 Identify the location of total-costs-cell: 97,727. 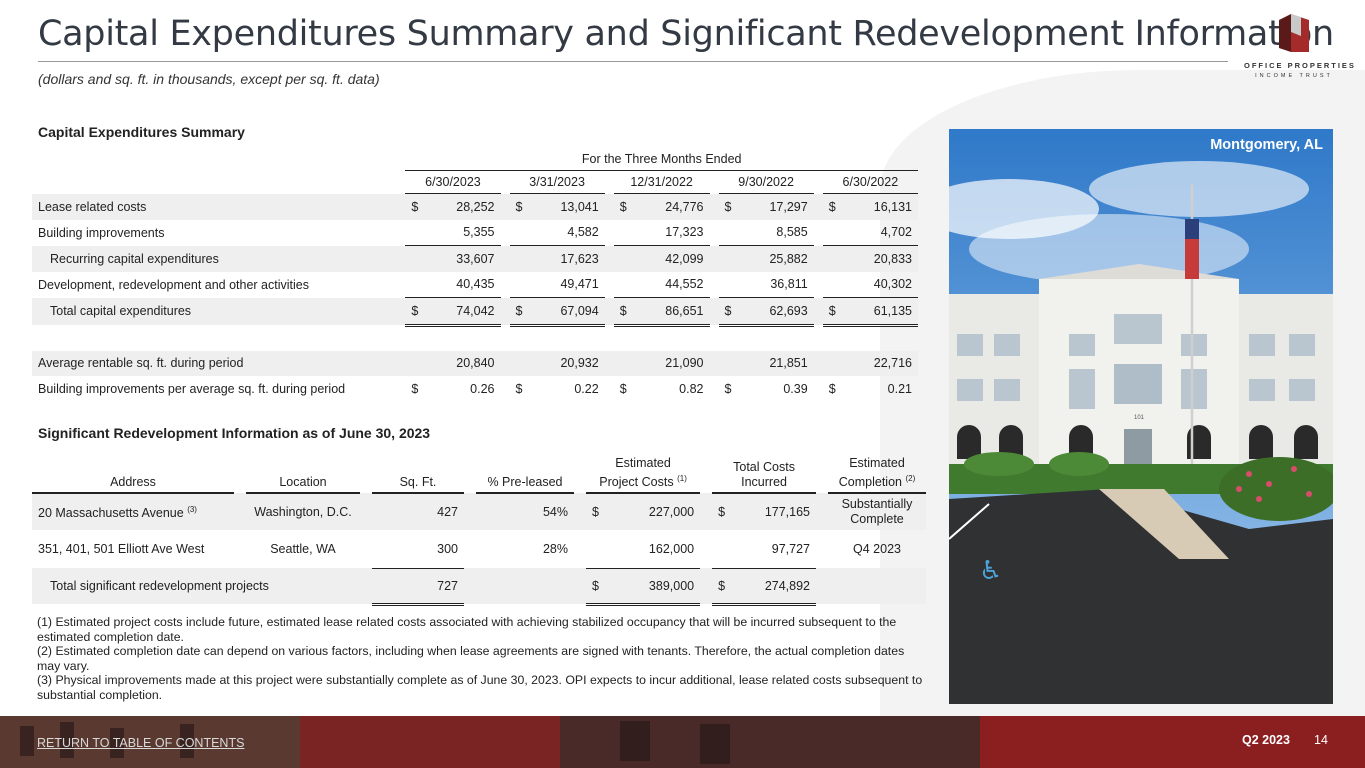
(790, 548).